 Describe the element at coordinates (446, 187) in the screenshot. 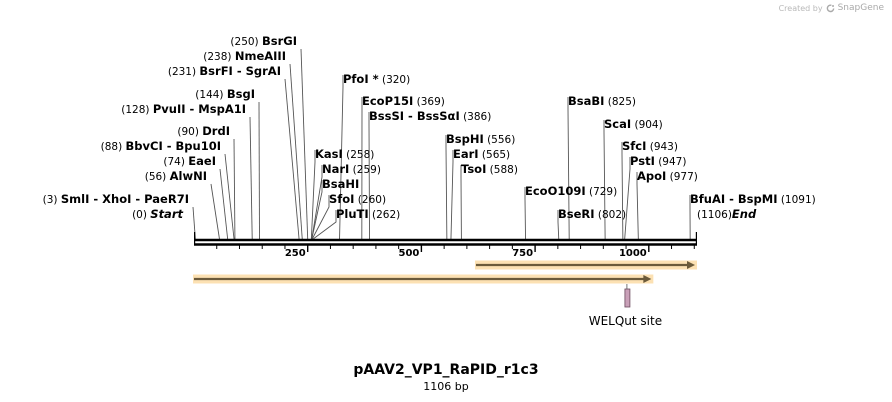

I see `enzyme-leader-bsphi` at that location.